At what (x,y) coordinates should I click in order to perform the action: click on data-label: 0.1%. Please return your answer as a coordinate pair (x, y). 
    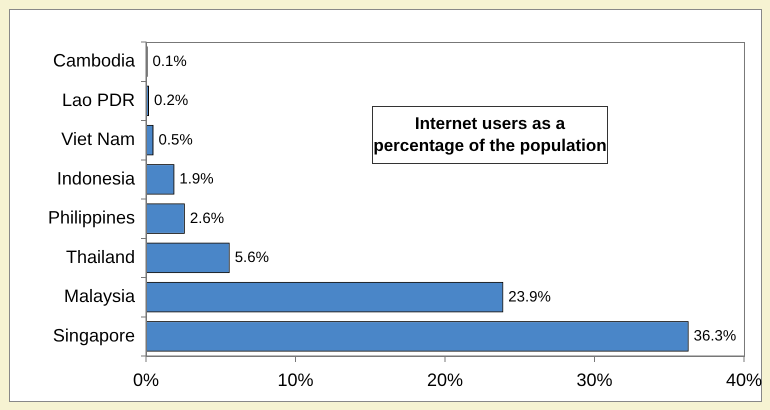
    Looking at the image, I should click on (169, 61).